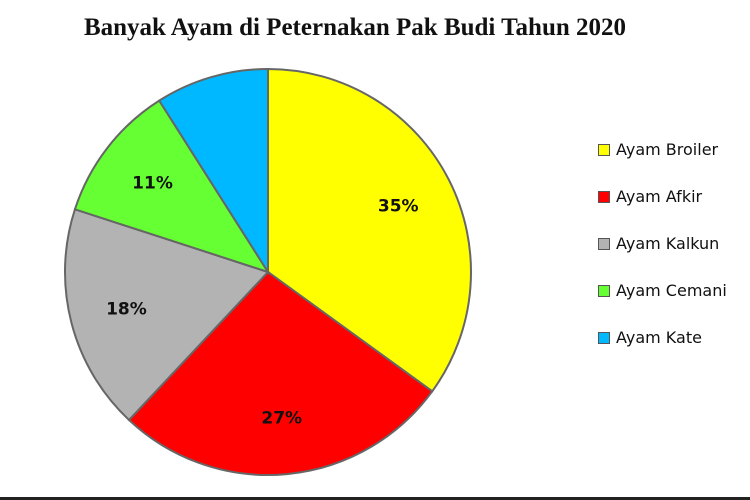  What do you see at coordinates (671, 290) in the screenshot?
I see `legend-label: Ayam Cemani` at bounding box center [671, 290].